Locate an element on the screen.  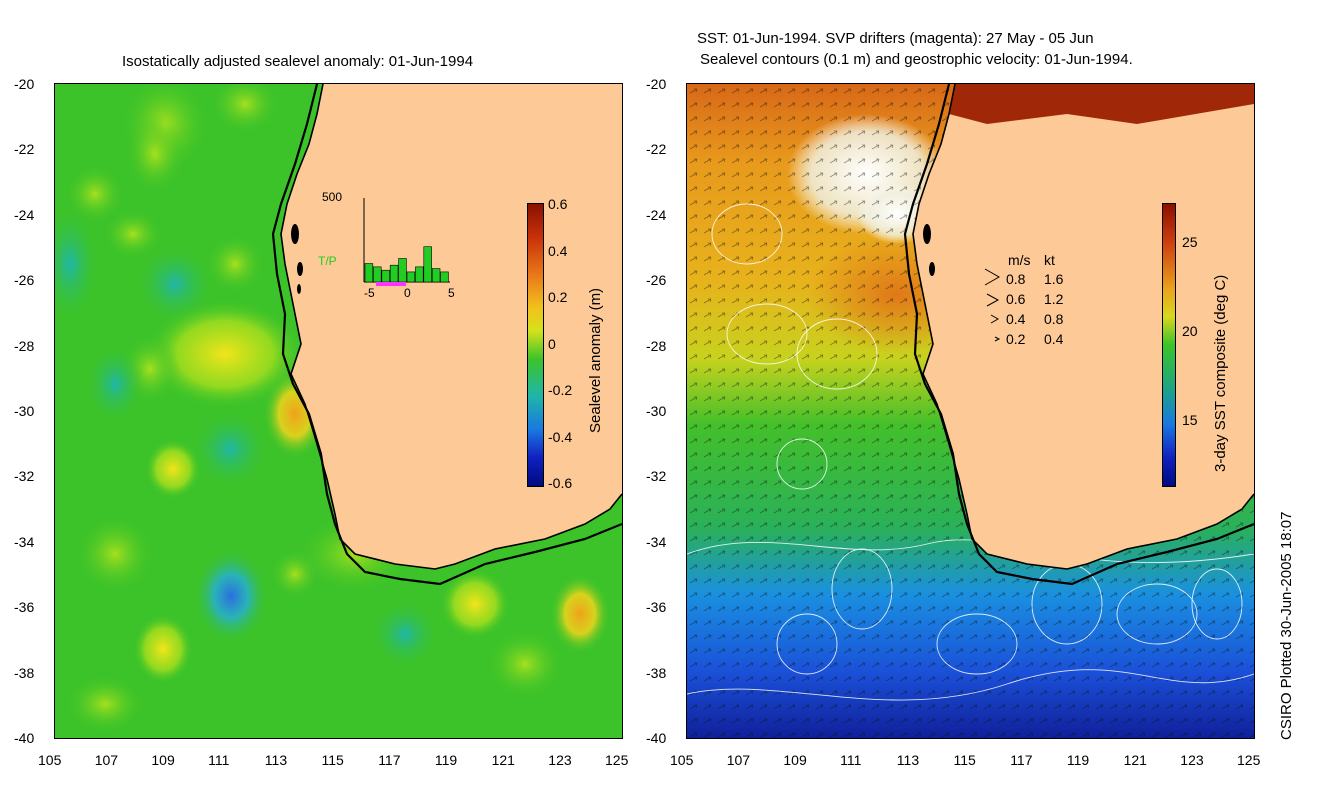
colorbar-tick-label: -0.6 is located at coordinates (560, 483).